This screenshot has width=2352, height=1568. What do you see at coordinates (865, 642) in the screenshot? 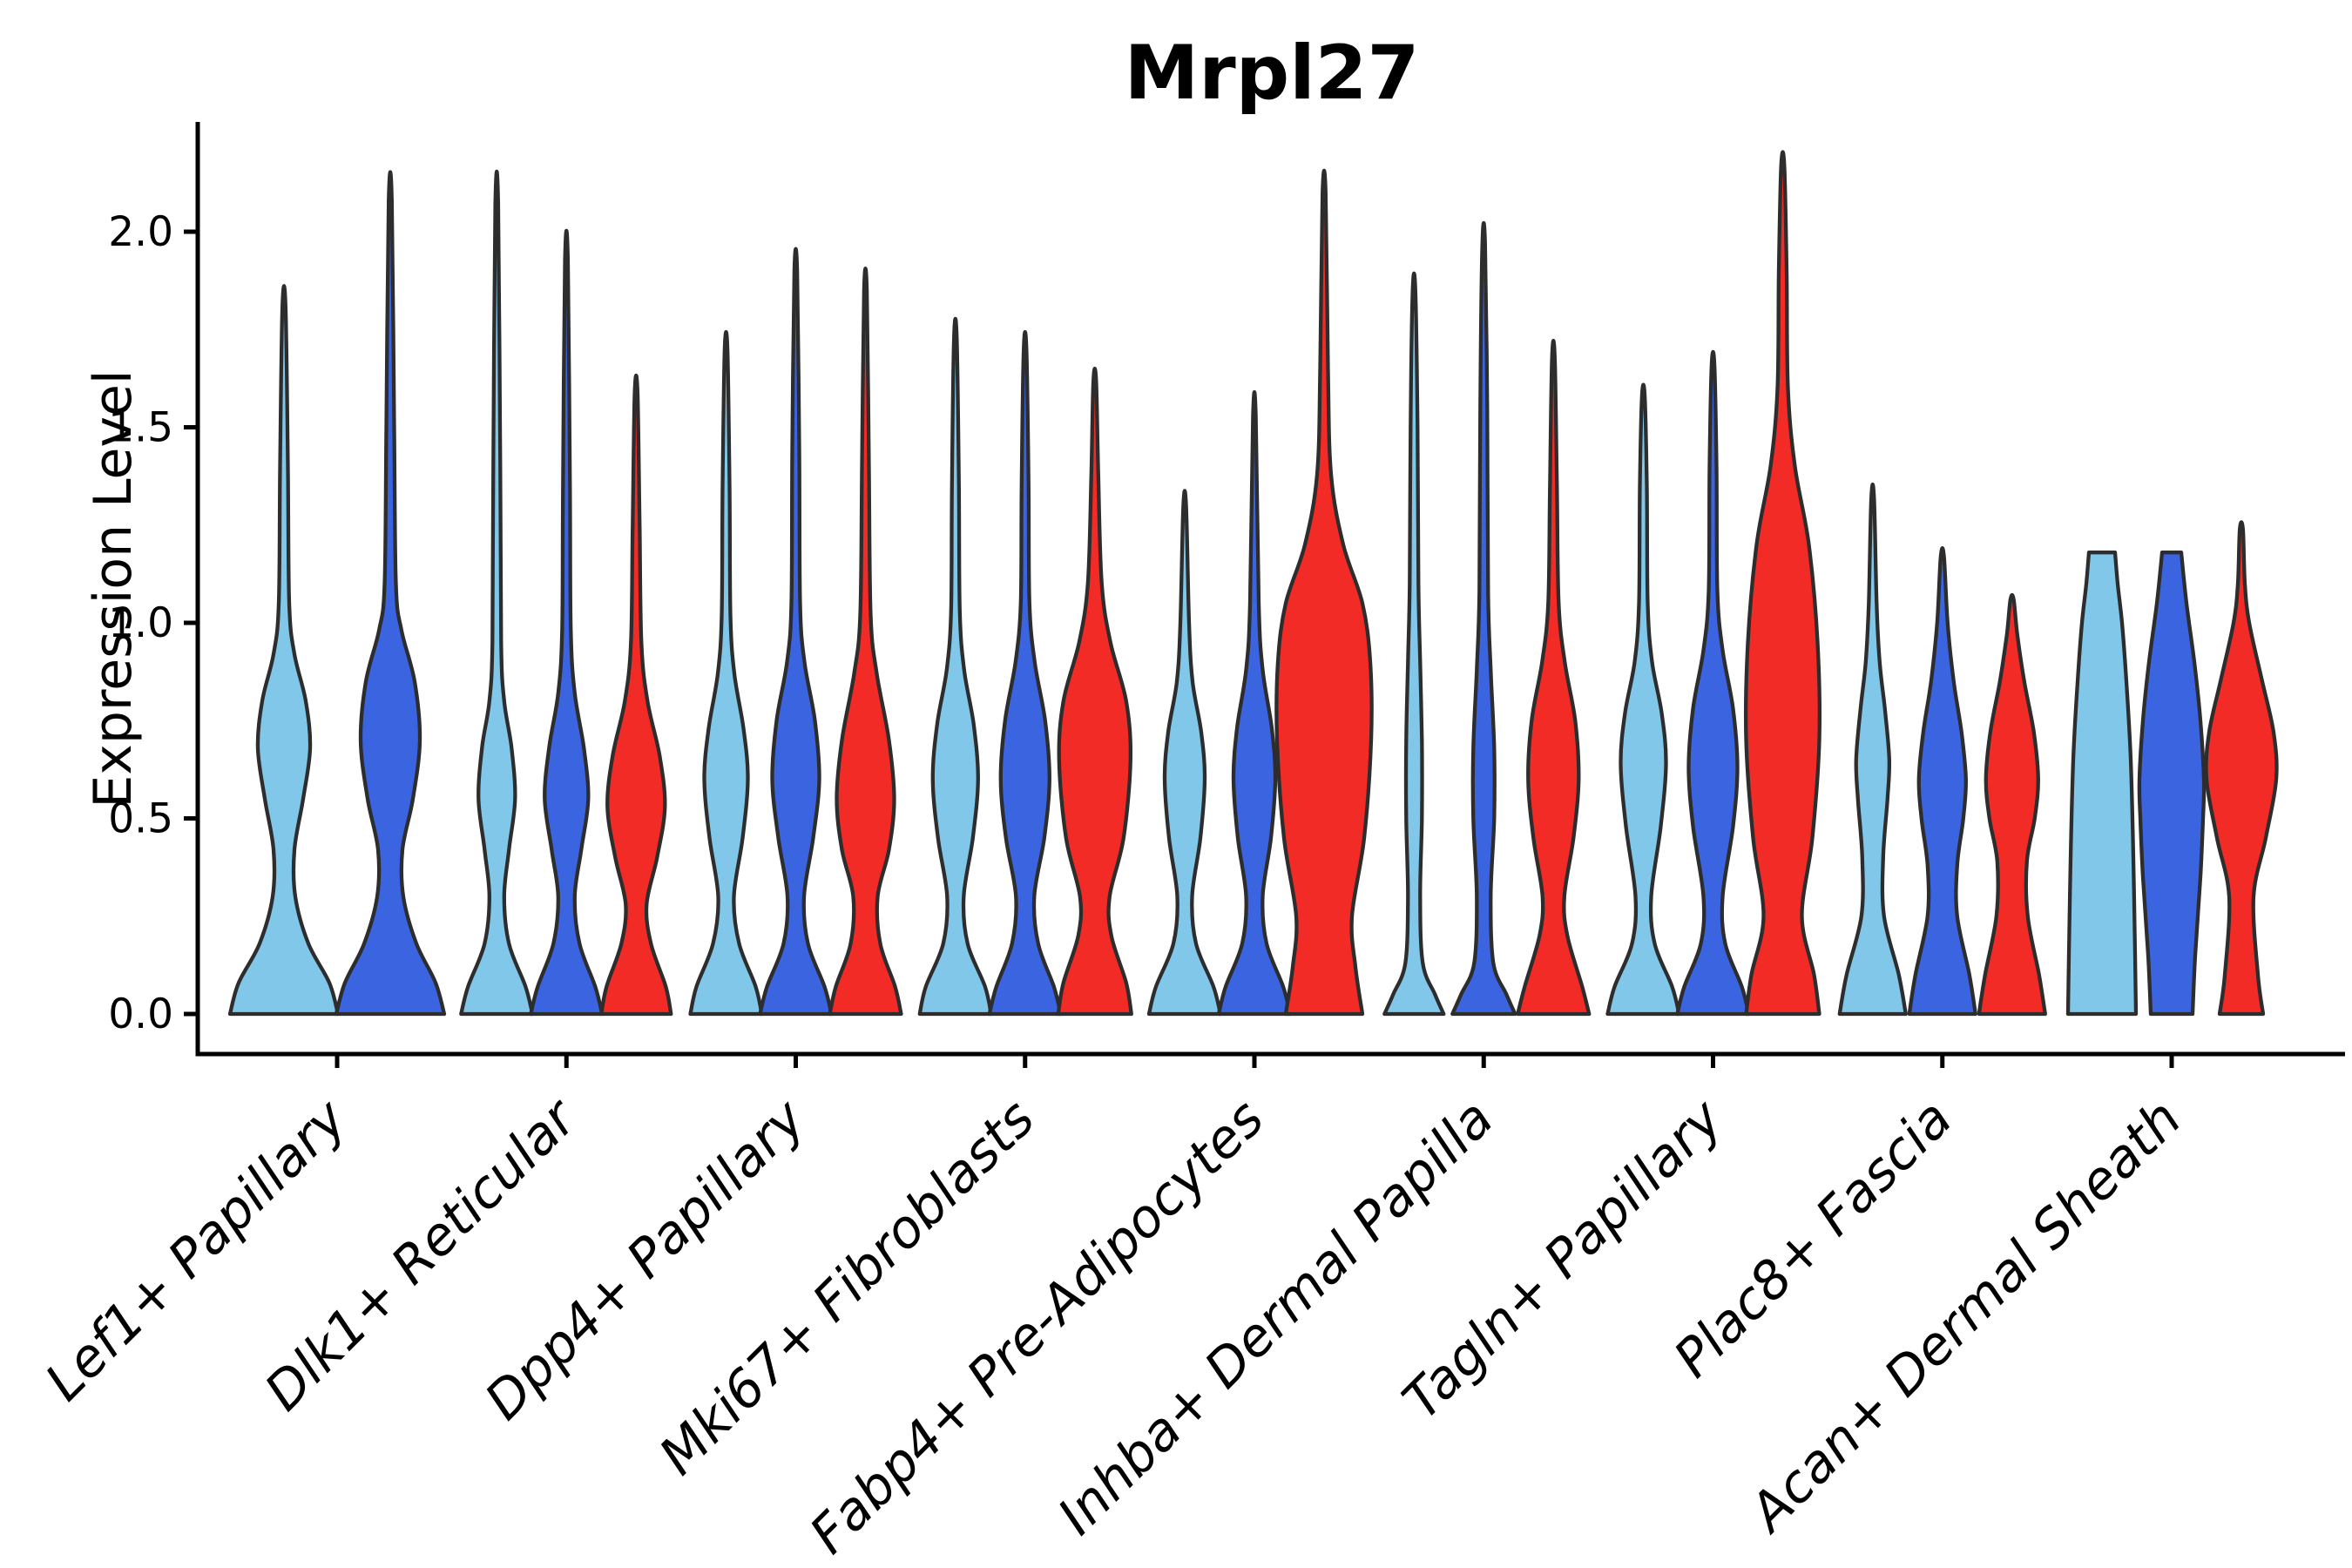
I see `violin-dpp4-papillary-red` at bounding box center [865, 642].